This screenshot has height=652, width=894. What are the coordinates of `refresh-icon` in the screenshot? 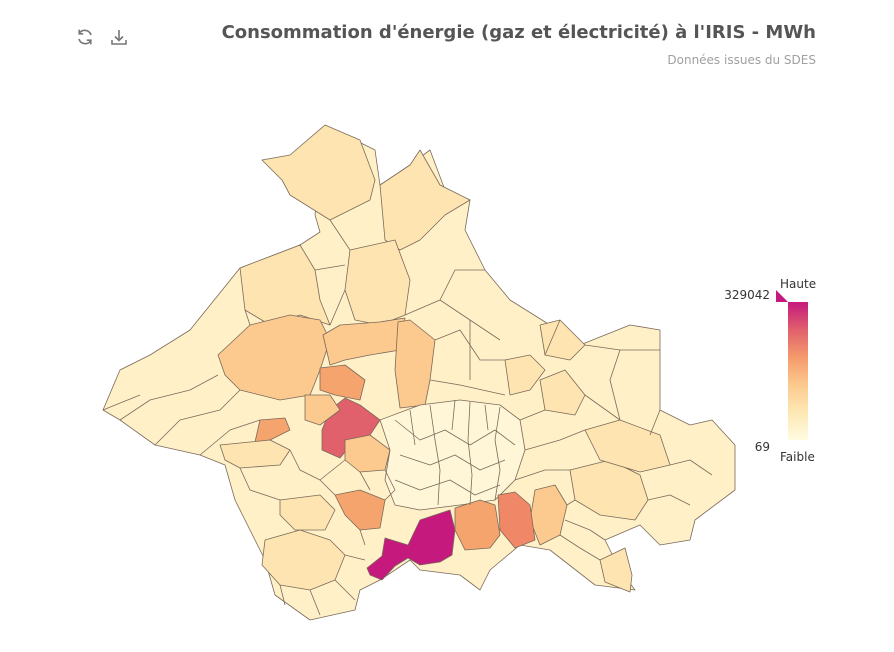 It's located at (85, 37).